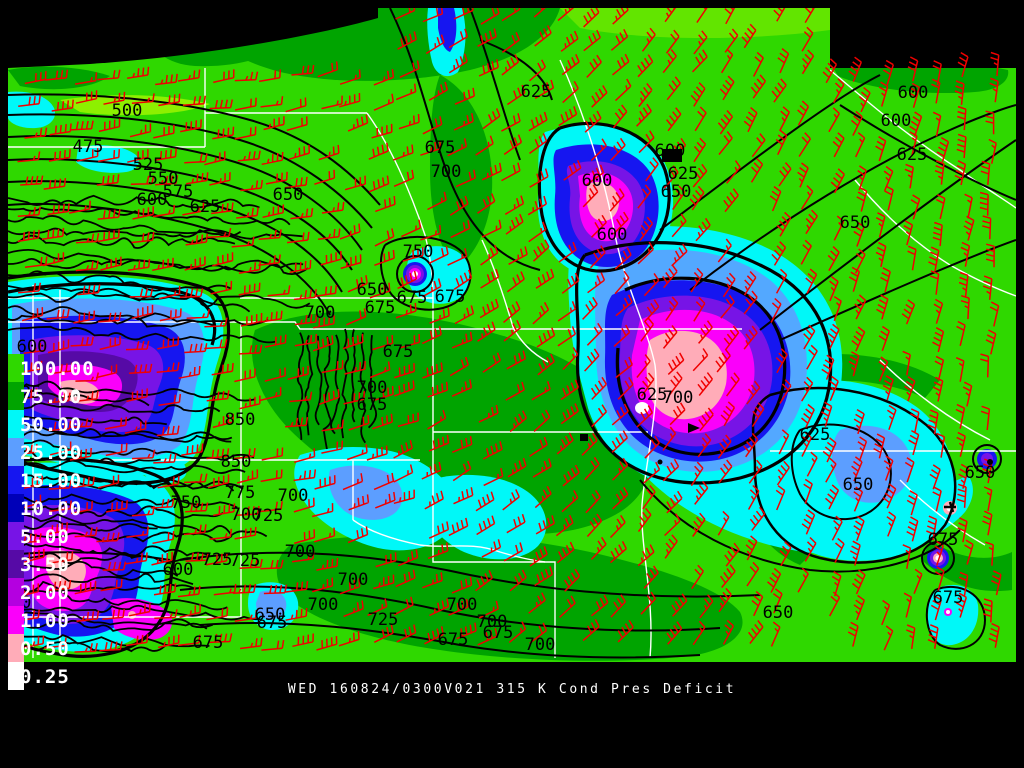 The image size is (1024, 768). Describe the element at coordinates (51, 425) in the screenshot. I see `legend-value-label: 50.00` at that location.